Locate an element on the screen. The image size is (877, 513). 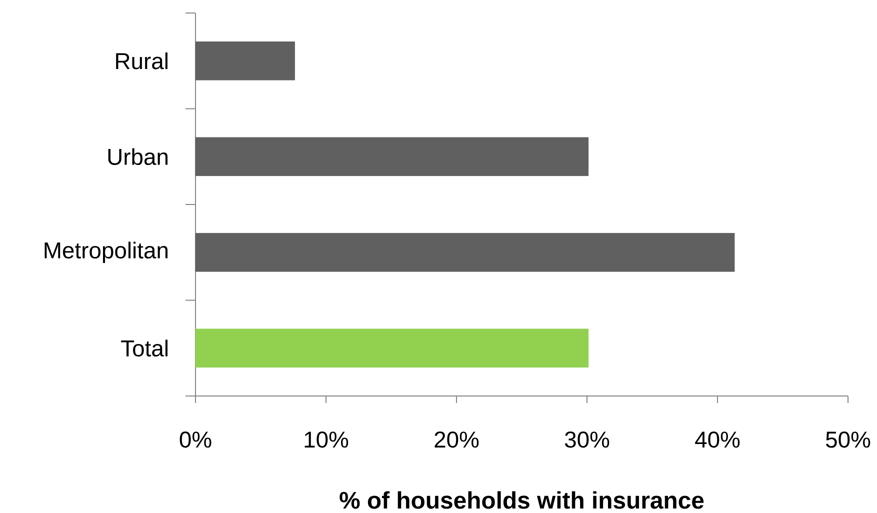
x-tick-label: 40% is located at coordinates (717, 440).